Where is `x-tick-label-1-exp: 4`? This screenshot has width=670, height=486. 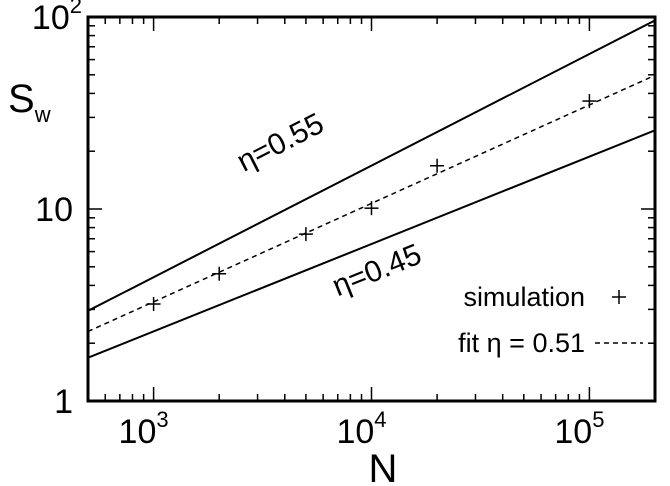
x-tick-label-1-exp: 4 is located at coordinates (380, 419).